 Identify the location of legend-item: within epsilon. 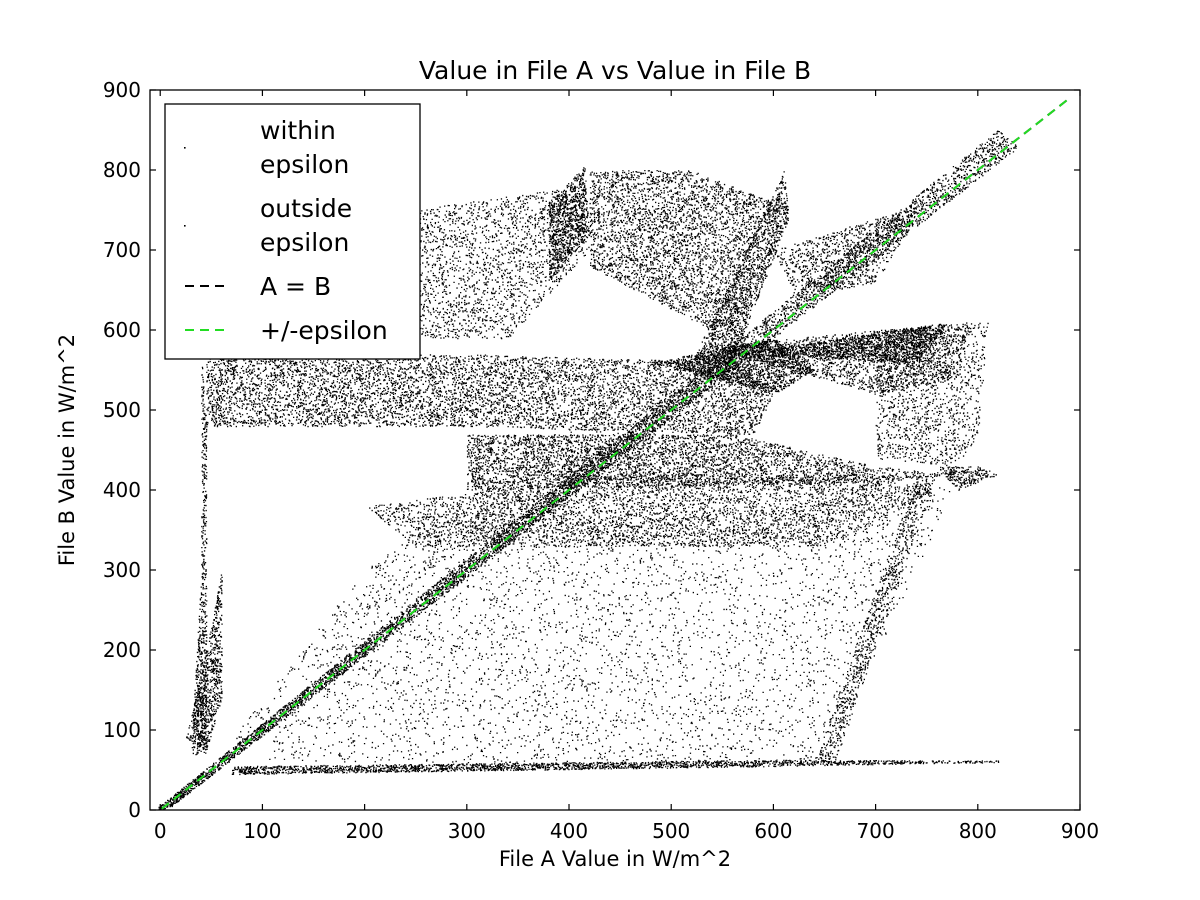
(266, 147).